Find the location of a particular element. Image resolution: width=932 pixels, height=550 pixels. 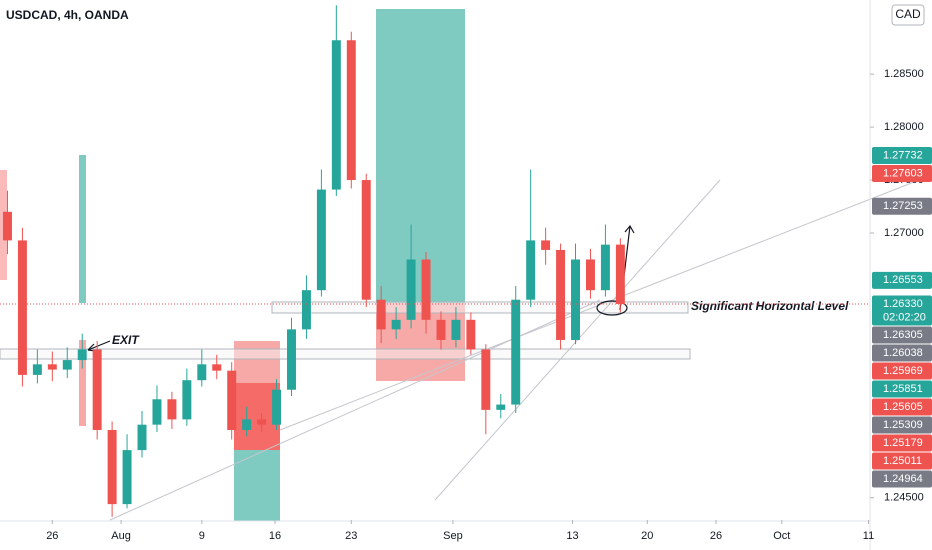

price-badge-label: 1.27732 is located at coordinates (903, 155).